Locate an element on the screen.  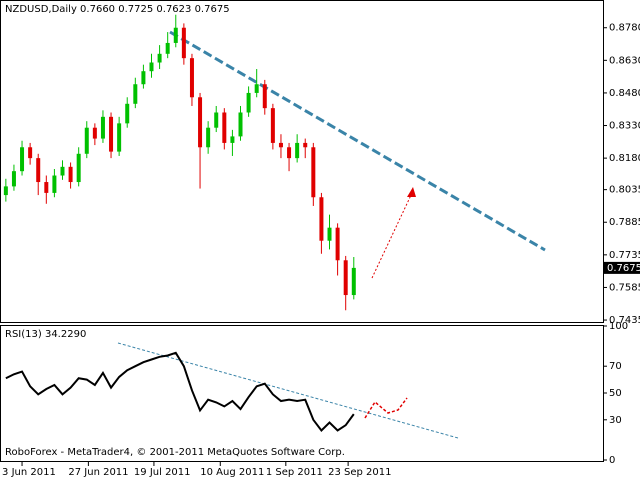
chart-title: NZDUSD,Daily 0.7660 0.7725 0.7623 0.7675 is located at coordinates (117, 9).